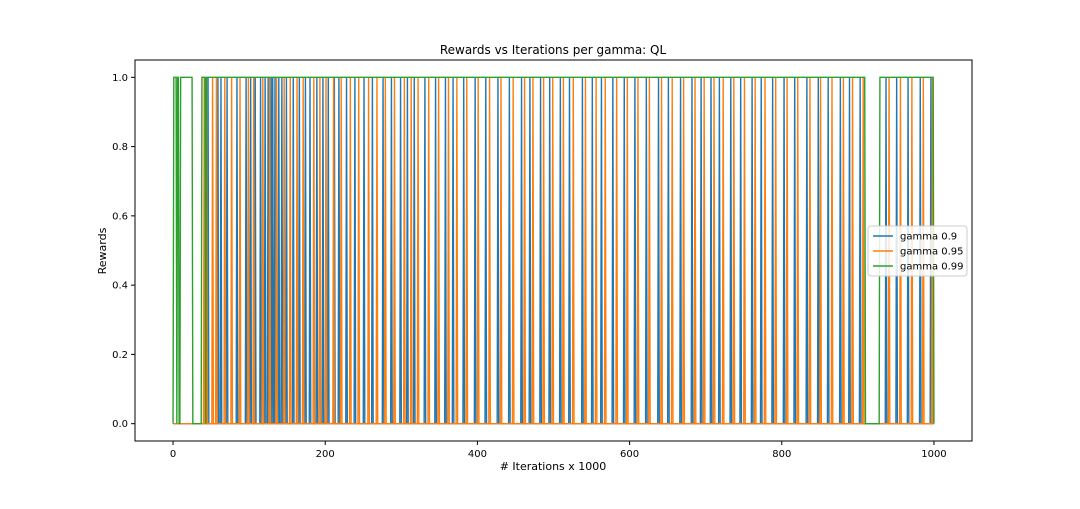  What do you see at coordinates (102, 250) in the screenshot?
I see `y-axis-title: Rewards` at bounding box center [102, 250].